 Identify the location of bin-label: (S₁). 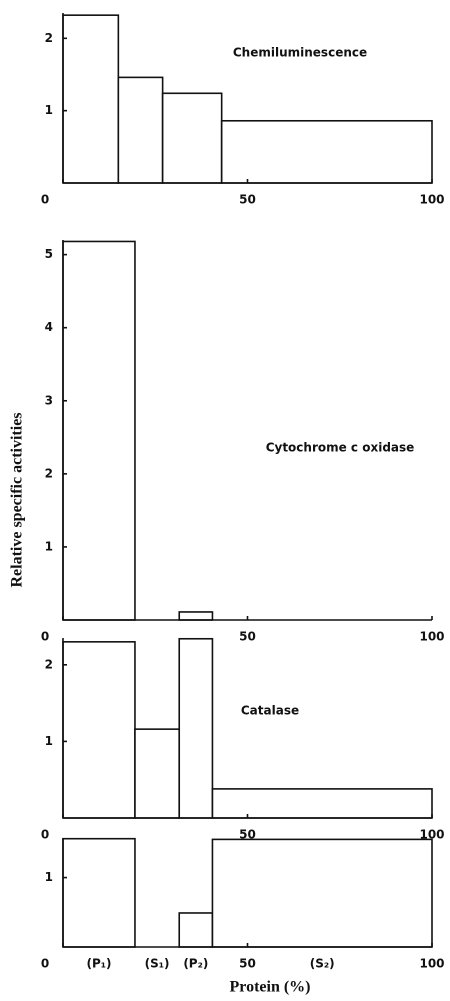
(157, 964).